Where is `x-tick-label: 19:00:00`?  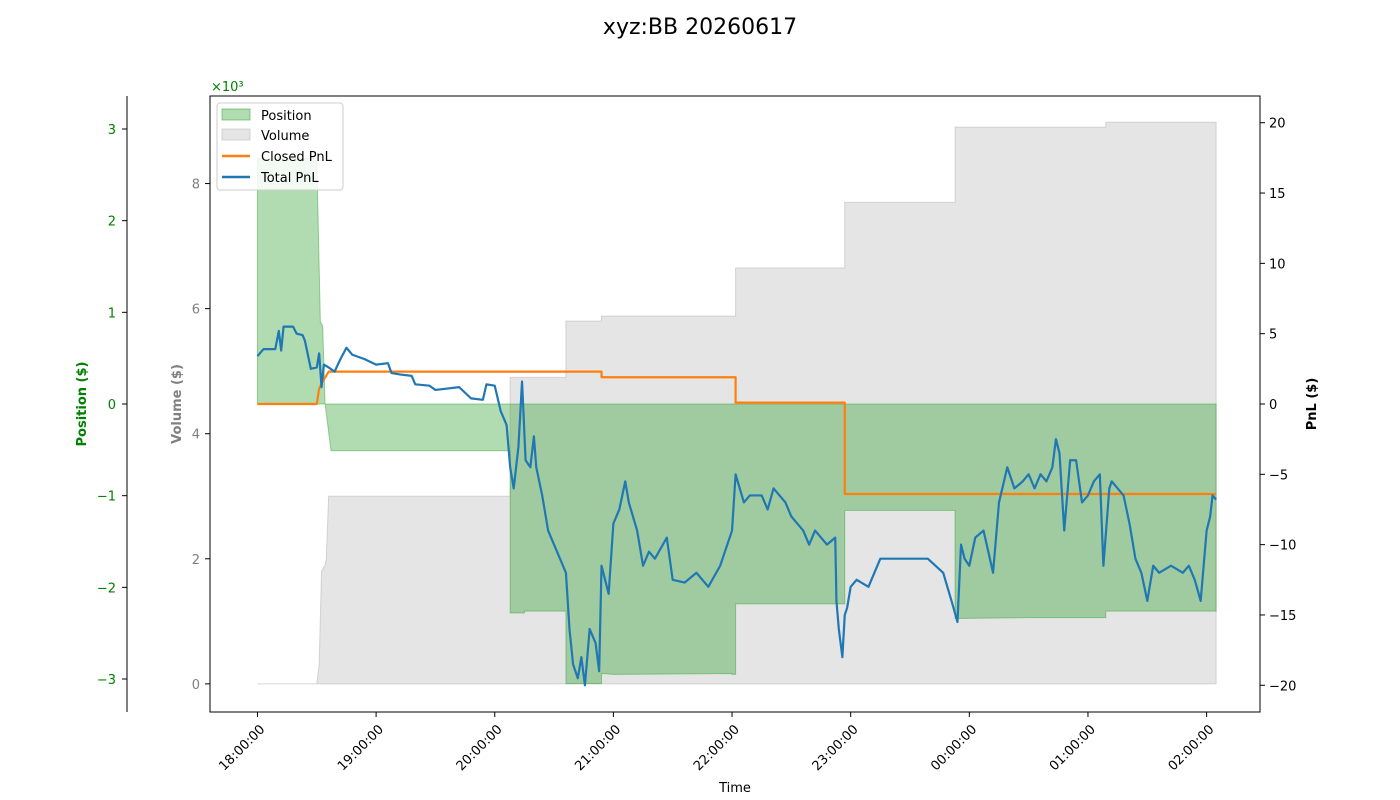 x-tick-label: 19:00:00 is located at coordinates (361, 748).